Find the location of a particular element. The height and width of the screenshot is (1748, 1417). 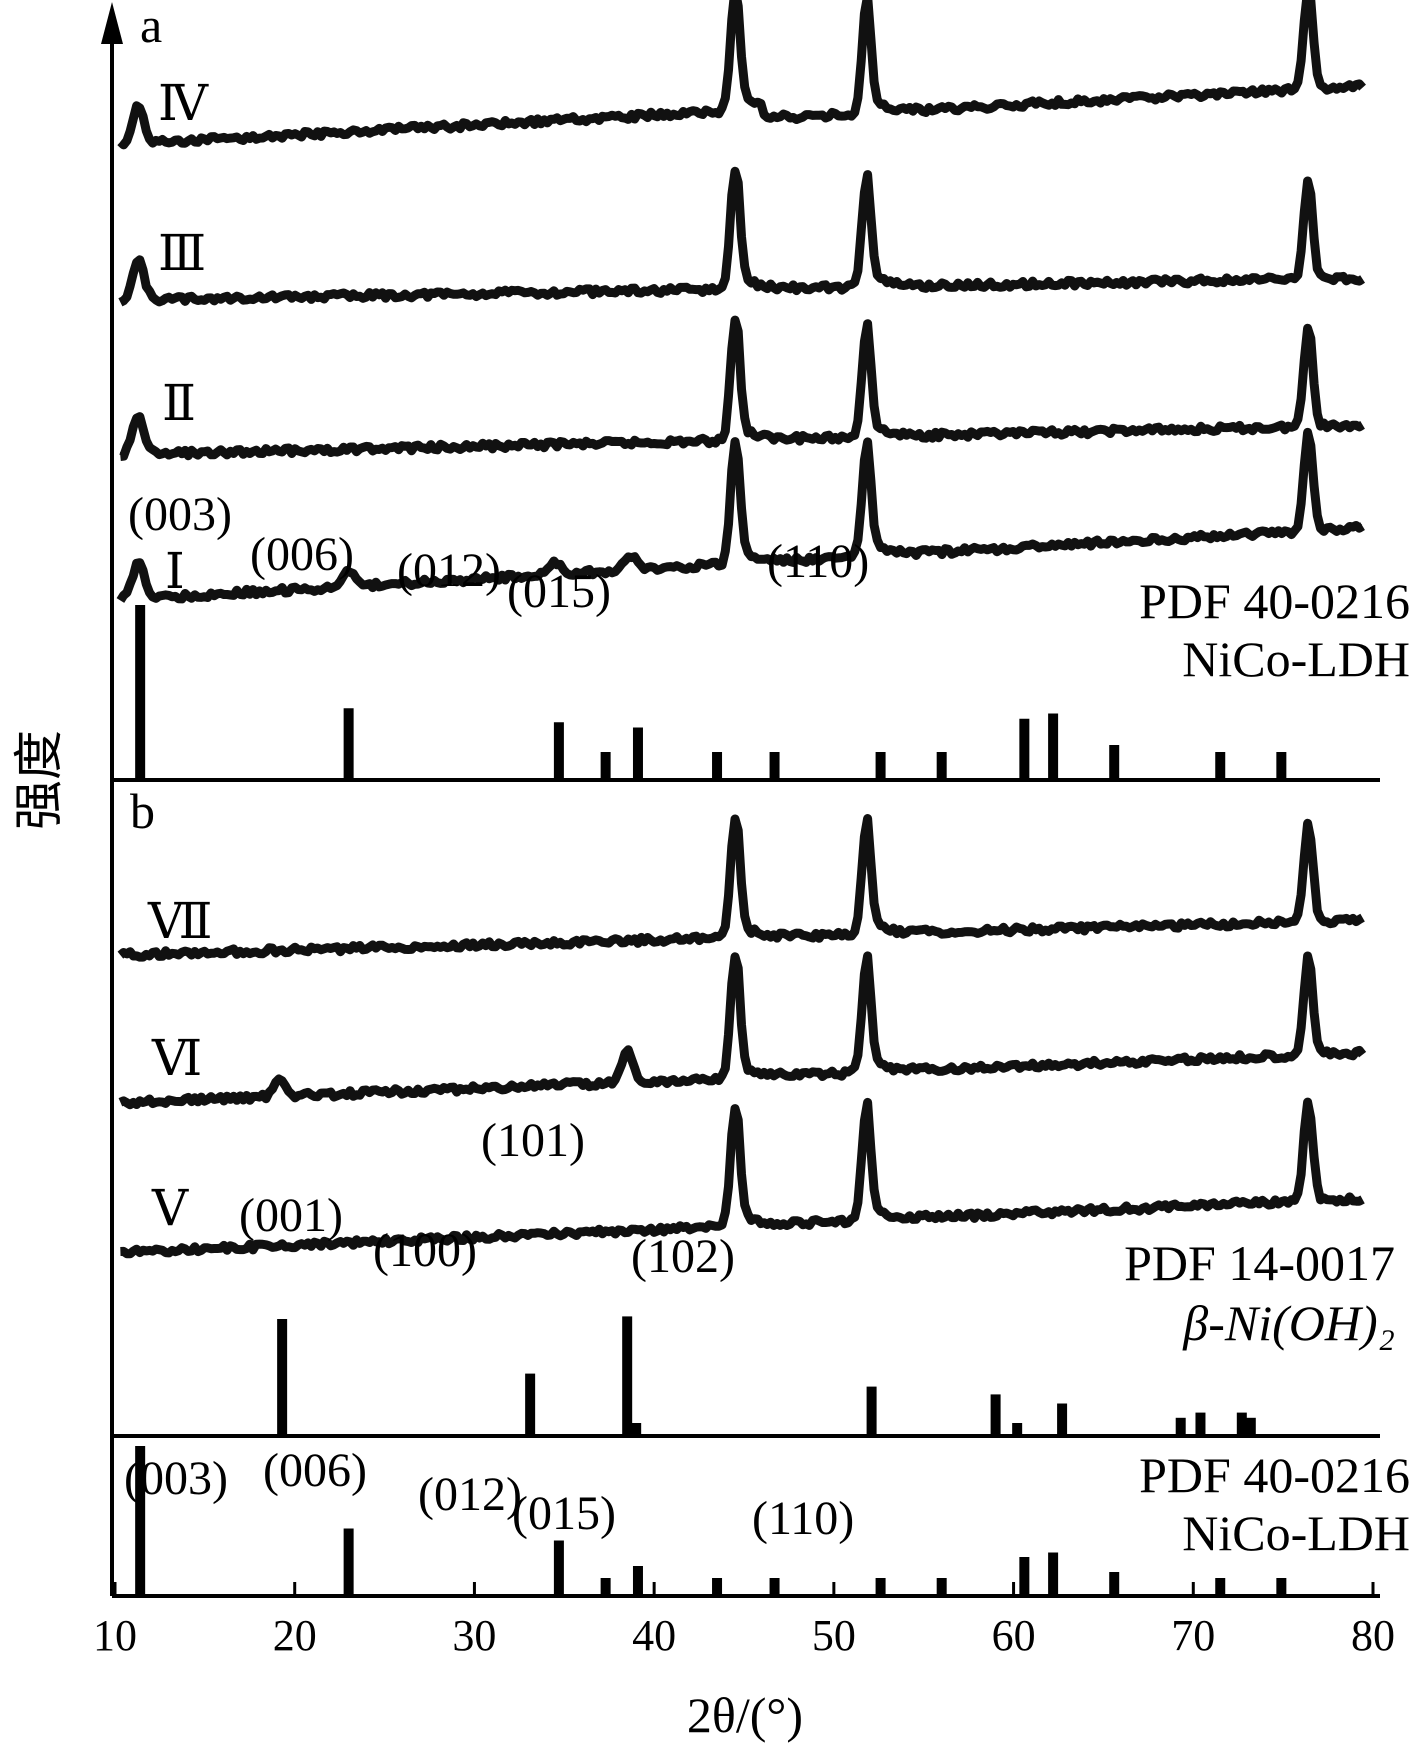

series-label: Ⅲ is located at coordinates (182, 253).